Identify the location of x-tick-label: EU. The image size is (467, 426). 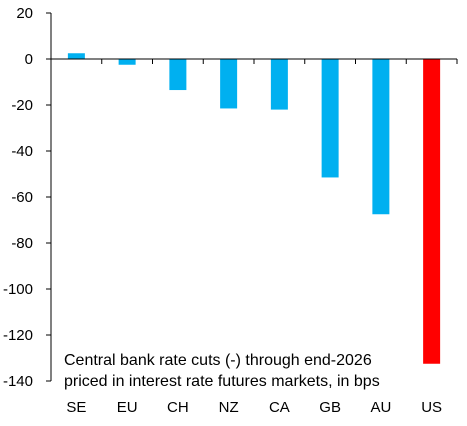
(127, 407).